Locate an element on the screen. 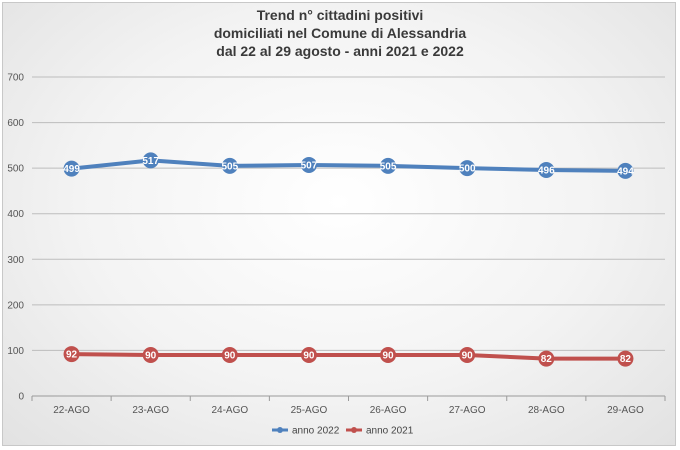 This screenshot has width=680, height=450. data-label-anno-2022: 499 is located at coordinates (71, 169).